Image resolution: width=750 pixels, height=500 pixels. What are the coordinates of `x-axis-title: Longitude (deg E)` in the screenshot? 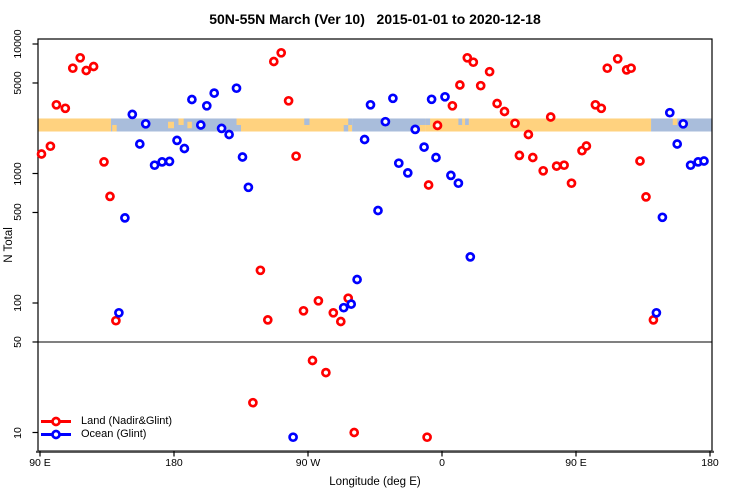 It's located at (375, 482).